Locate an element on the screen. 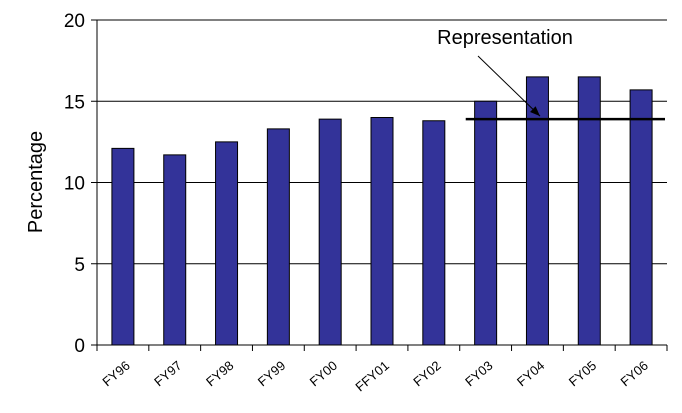 The width and height of the screenshot is (682, 413). bar-fy97 is located at coordinates (175, 250).